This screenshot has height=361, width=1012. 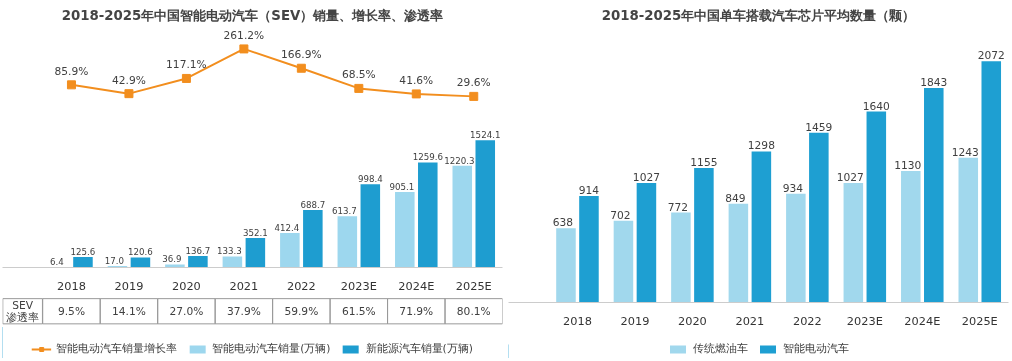 What do you see at coordinates (198, 251) in the screenshot?
I see `data-label: 136.7` at bounding box center [198, 251].